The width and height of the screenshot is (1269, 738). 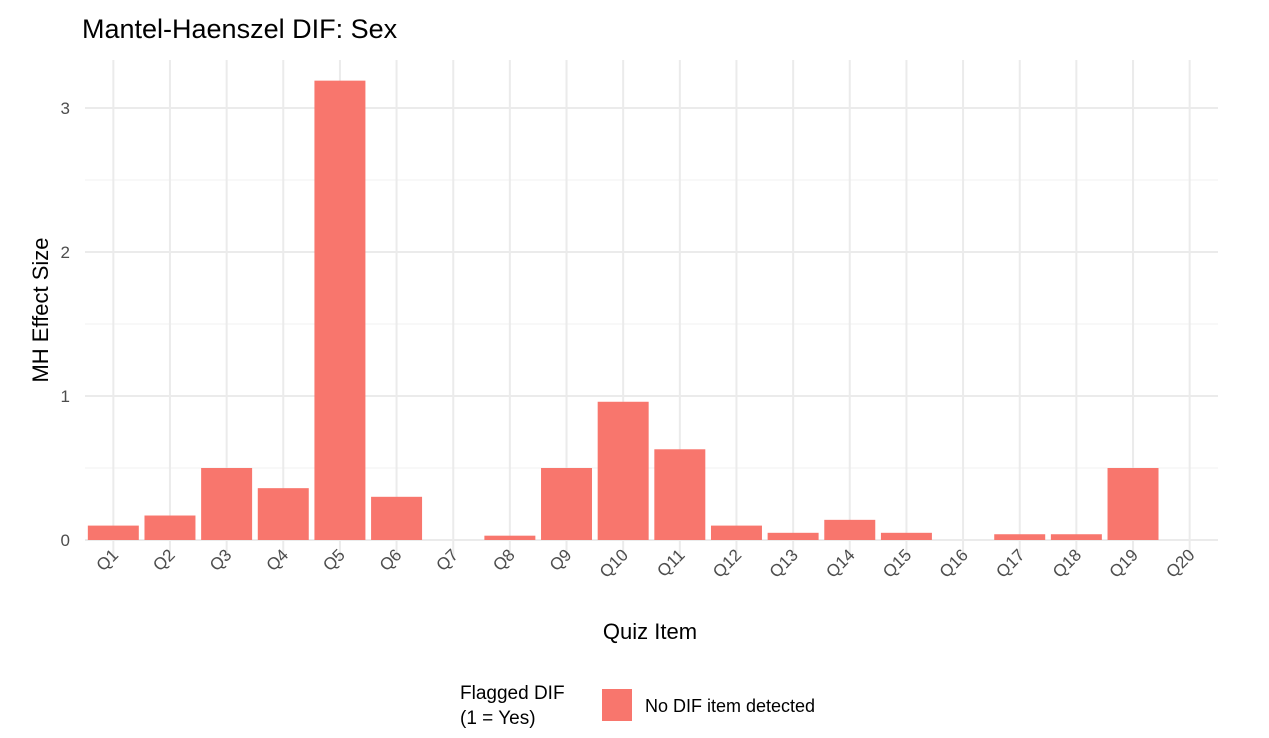 I want to click on bar-q2, so click(x=170, y=527).